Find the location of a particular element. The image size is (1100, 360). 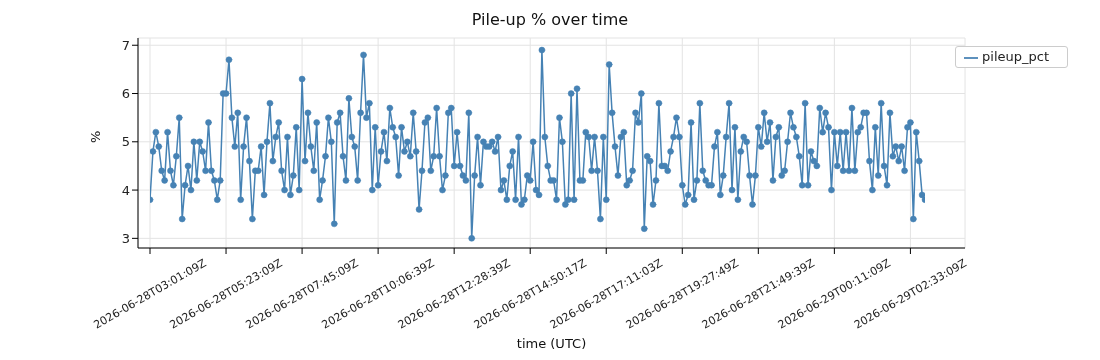

x-axis-title: time (UTC) is located at coordinates (551, 343).